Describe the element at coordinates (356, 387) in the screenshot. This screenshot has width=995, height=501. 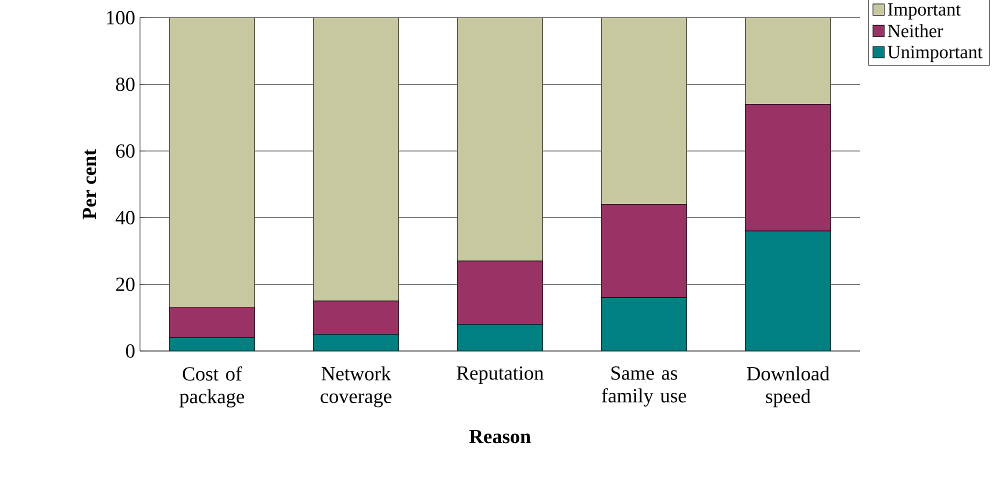
I see `x-tick-label: Network coverage` at that location.